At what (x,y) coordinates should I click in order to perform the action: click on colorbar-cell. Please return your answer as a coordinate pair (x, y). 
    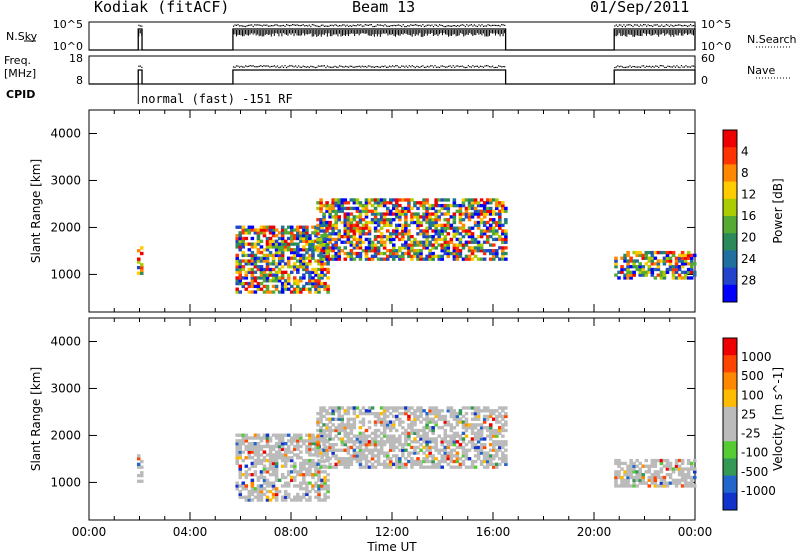
    Looking at the image, I should click on (730, 293).